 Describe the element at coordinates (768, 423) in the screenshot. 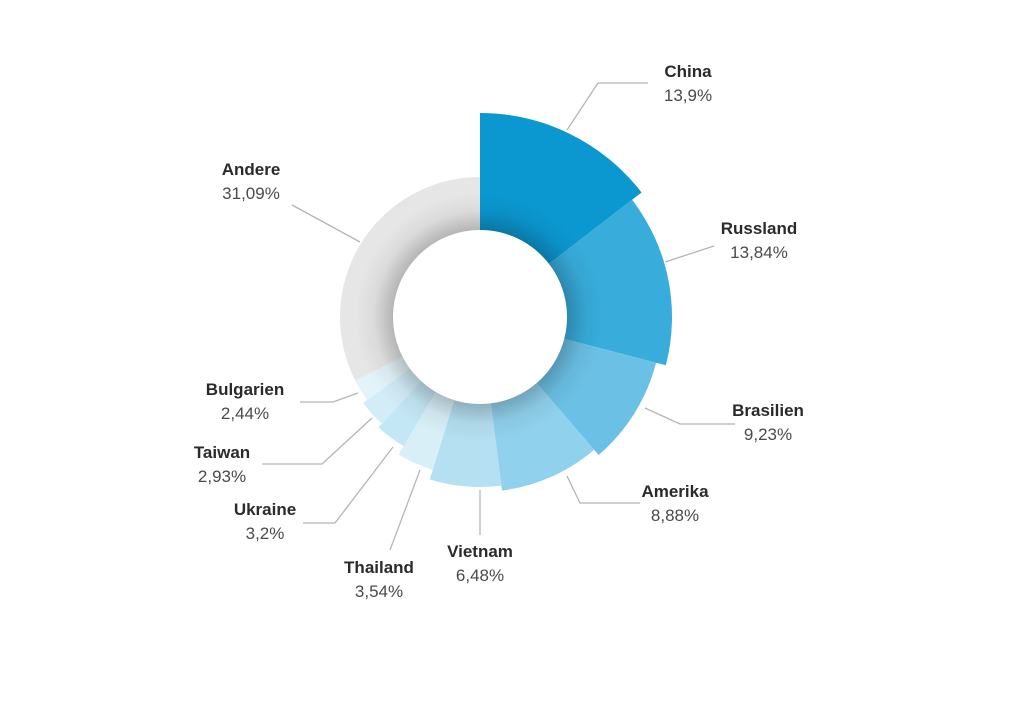

I see `data-label-brasilien: Brasilien 9,23%` at that location.